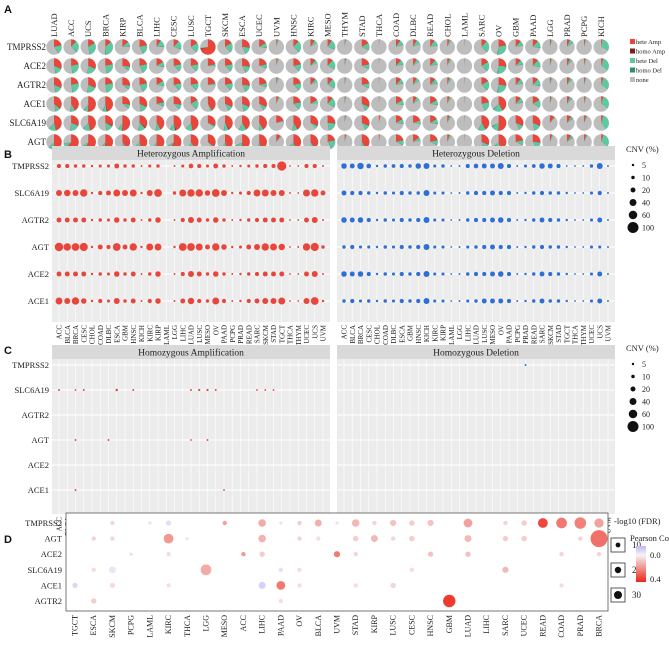  I want to click on point-del-ace1-lgg, so click(459, 301).